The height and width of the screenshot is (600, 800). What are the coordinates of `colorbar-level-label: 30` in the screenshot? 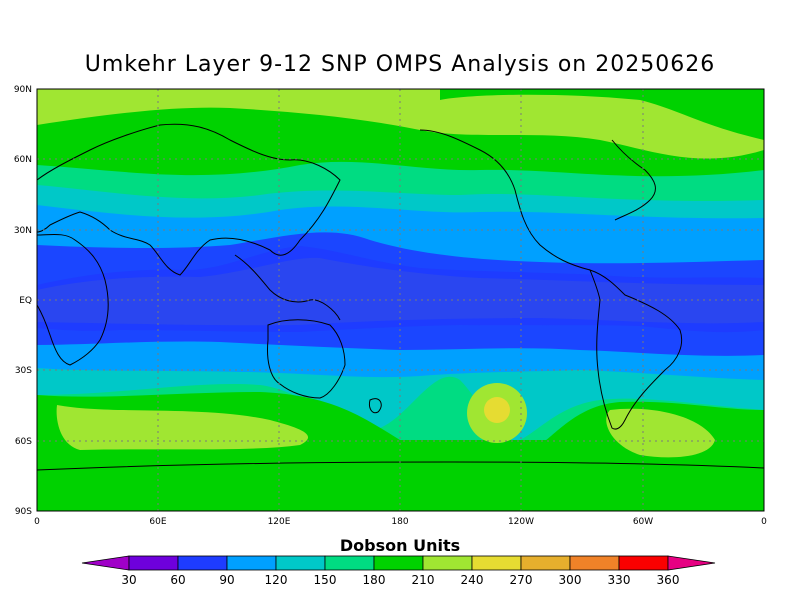 It's located at (128, 580).